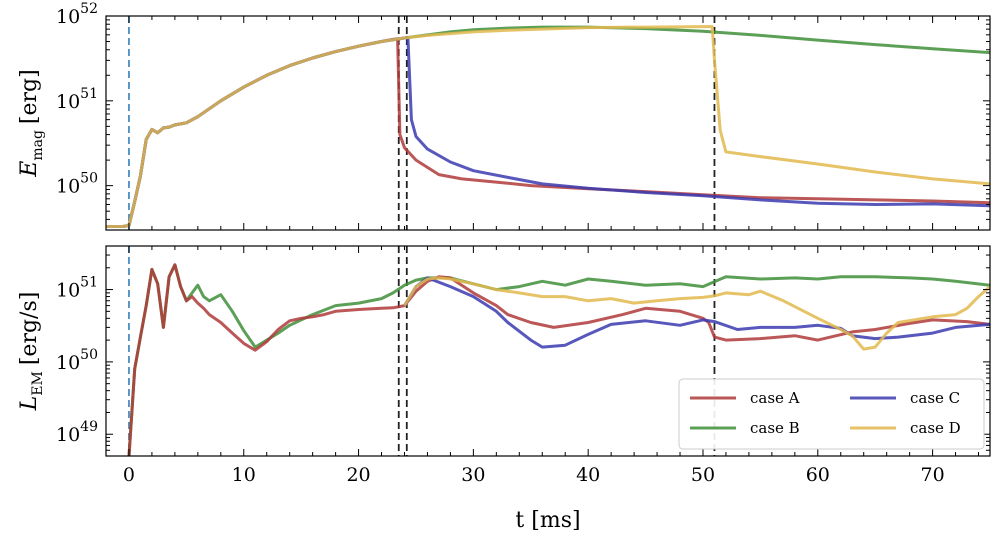 This screenshot has width=997, height=539. What do you see at coordinates (935, 428) in the screenshot?
I see `legend-label: case D` at bounding box center [935, 428].